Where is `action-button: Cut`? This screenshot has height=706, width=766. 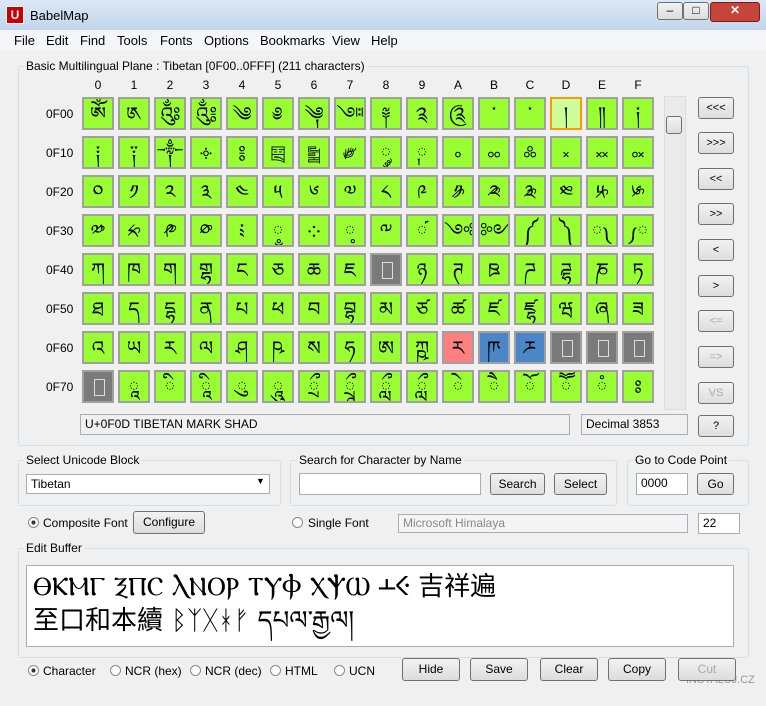 action-button: Cut is located at coordinates (707, 669).